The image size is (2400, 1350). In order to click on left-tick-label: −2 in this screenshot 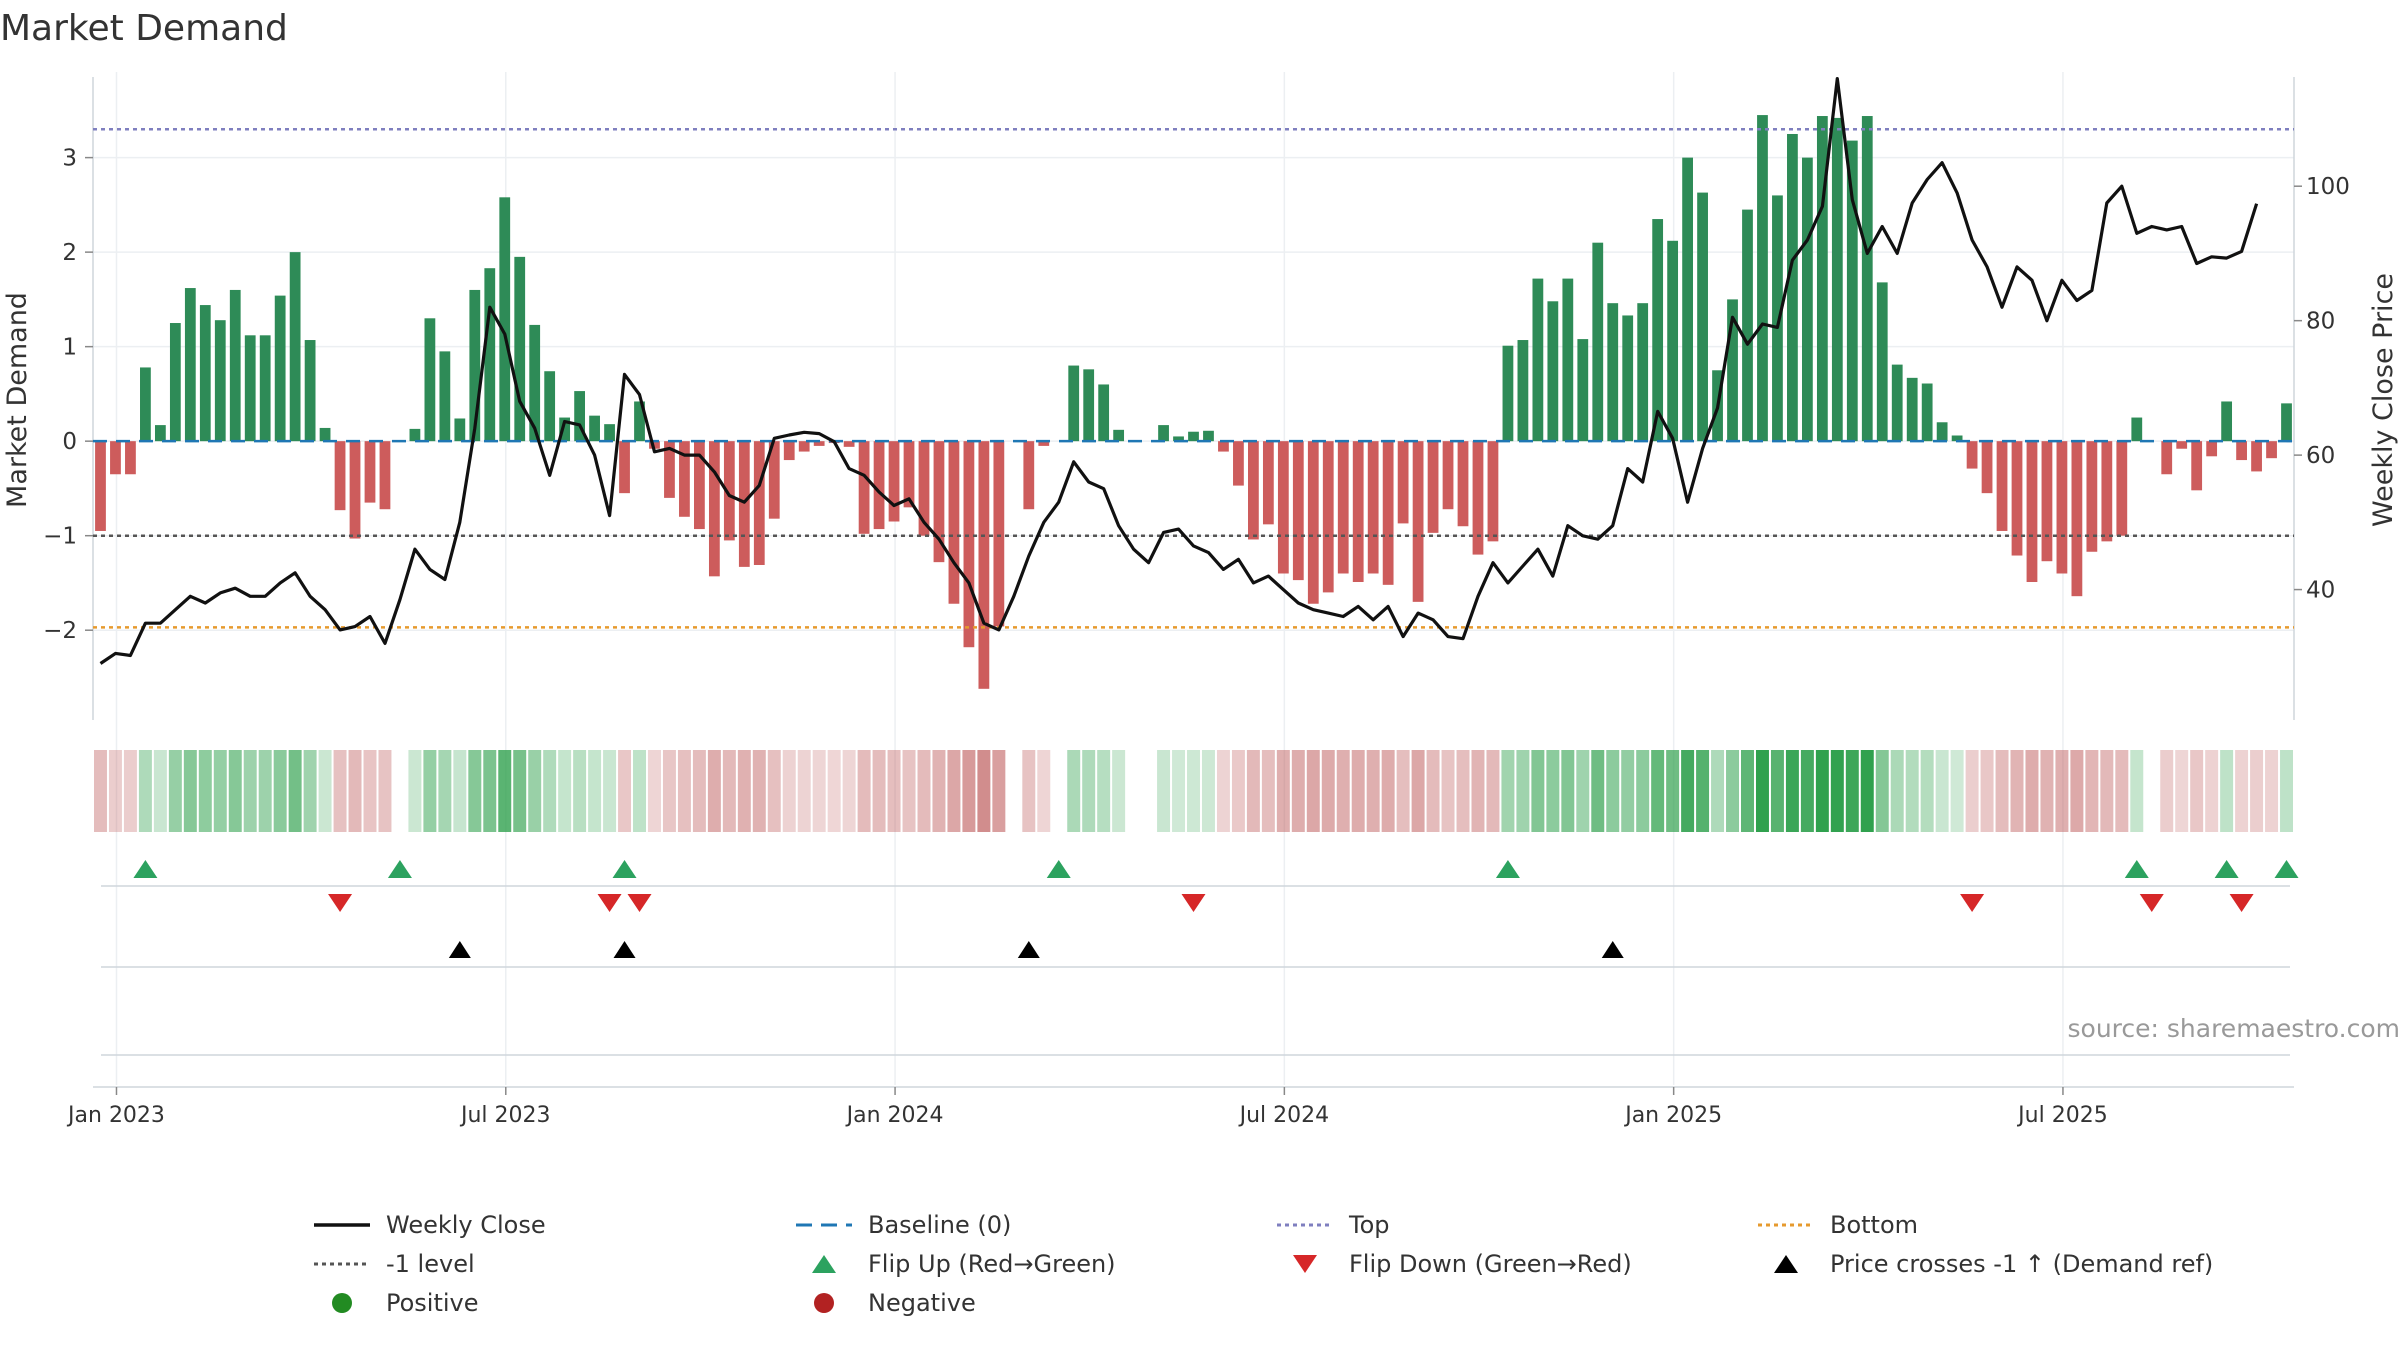, I will do `click(60, 631)`.